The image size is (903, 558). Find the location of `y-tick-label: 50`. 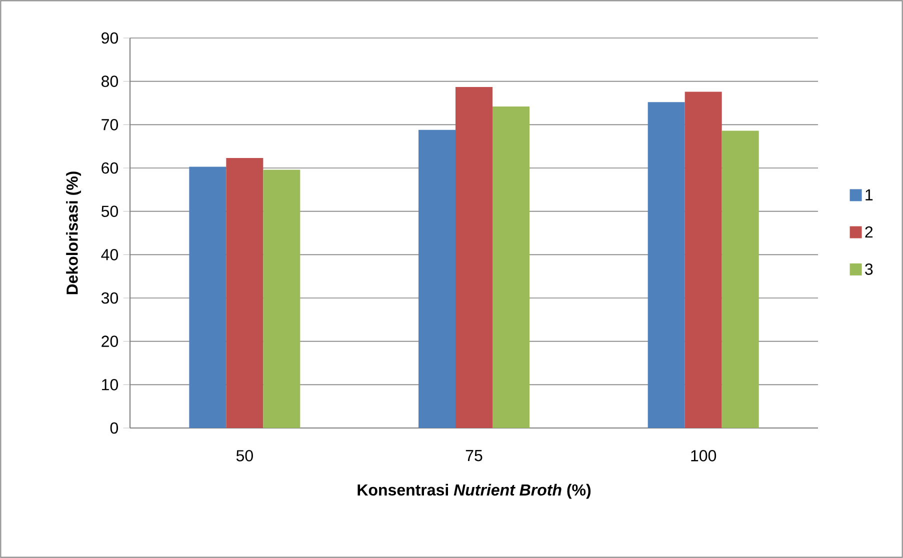

y-tick-label: 50 is located at coordinates (109, 211).